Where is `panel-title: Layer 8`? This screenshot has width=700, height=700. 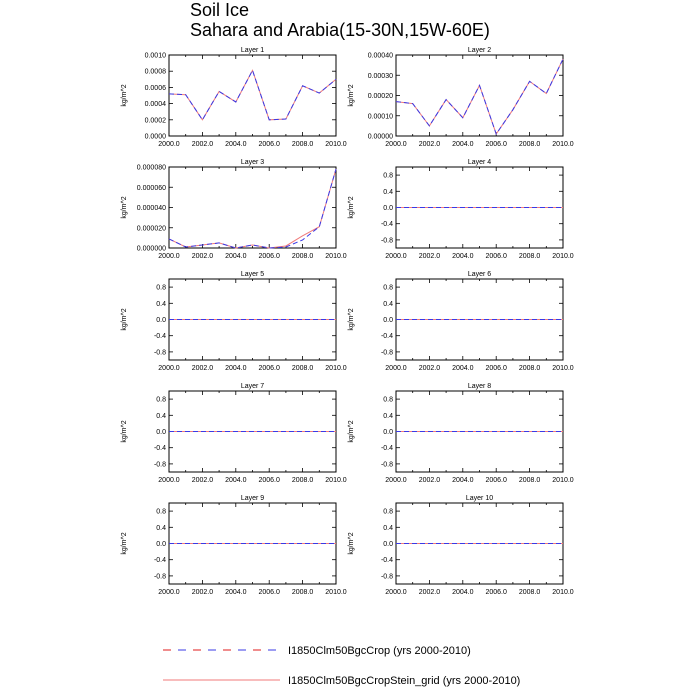
panel-title: Layer 8 is located at coordinates (479, 386).